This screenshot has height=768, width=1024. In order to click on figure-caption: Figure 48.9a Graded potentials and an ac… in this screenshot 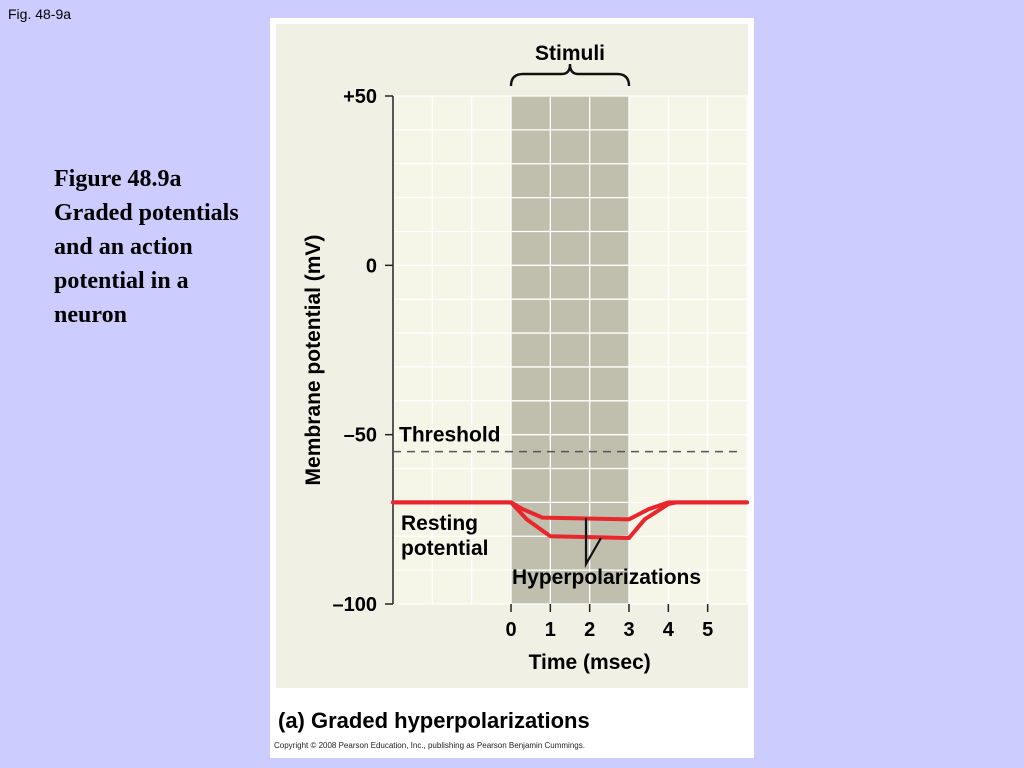, I will do `click(146, 247)`.